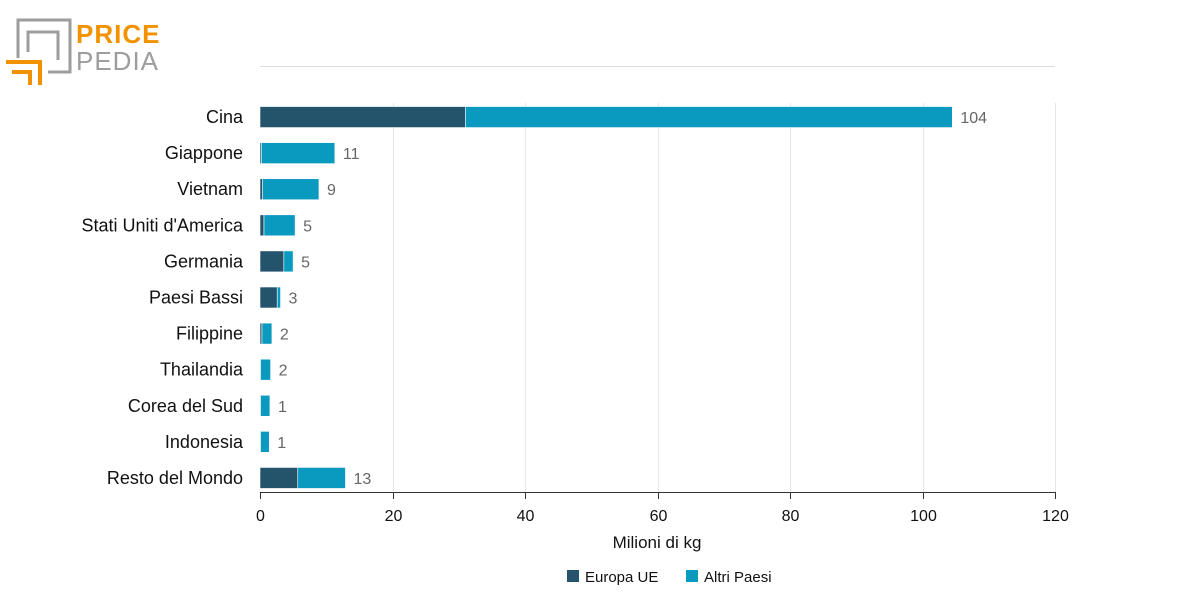  What do you see at coordinates (973, 118) in the screenshot?
I see `total-value-label: 104` at bounding box center [973, 118].